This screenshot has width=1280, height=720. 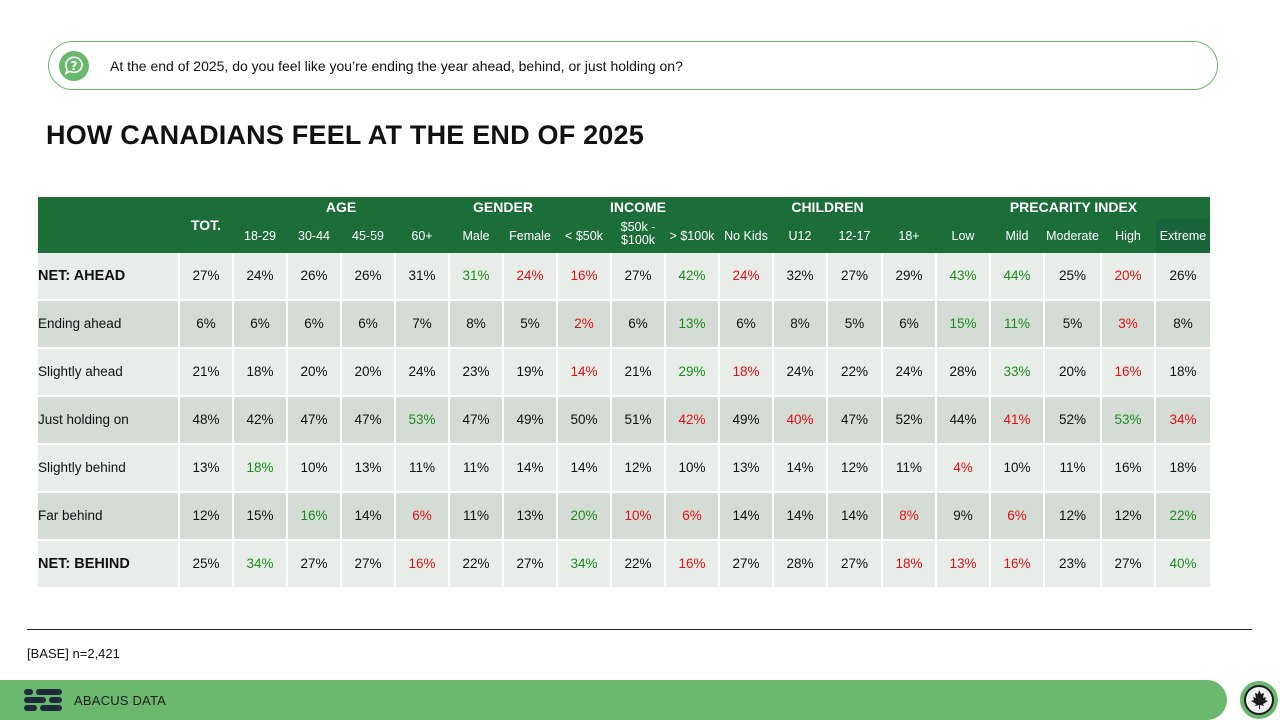 I want to click on row-label: Just holding on, so click(x=108, y=420).